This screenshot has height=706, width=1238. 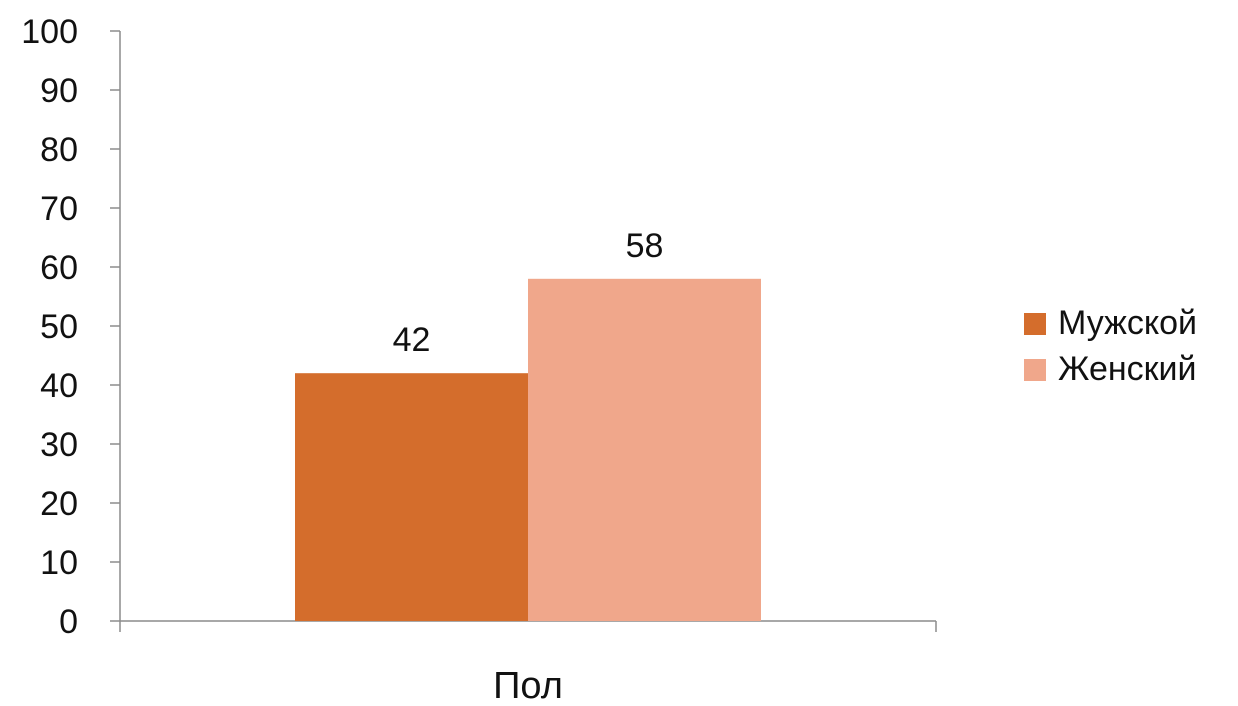 I want to click on y-tick-label: 60, so click(x=59, y=268).